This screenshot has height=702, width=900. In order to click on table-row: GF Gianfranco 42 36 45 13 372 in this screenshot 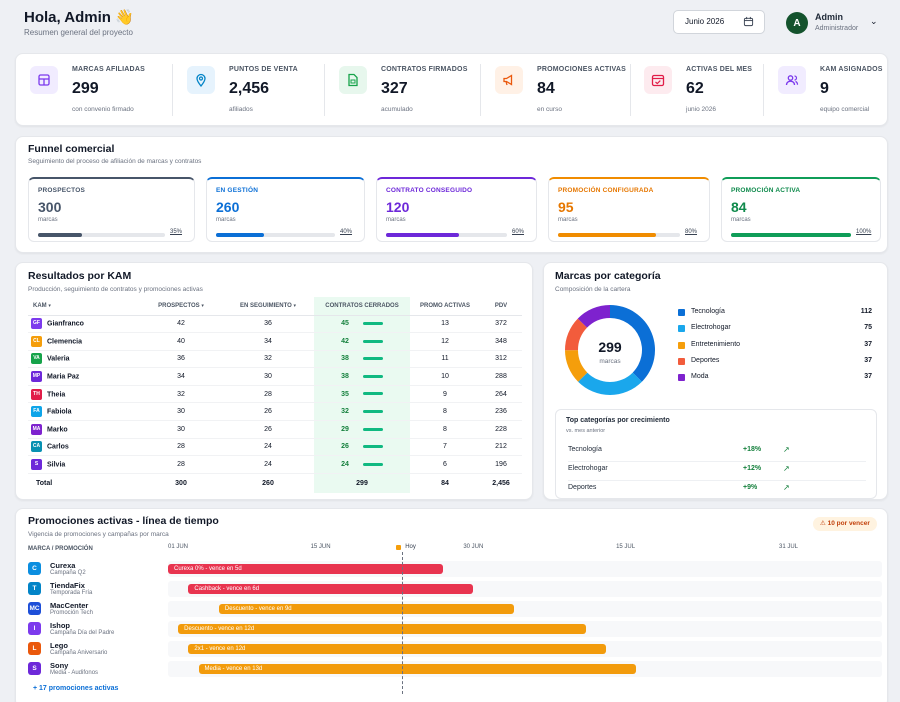, I will do `click(275, 324)`.